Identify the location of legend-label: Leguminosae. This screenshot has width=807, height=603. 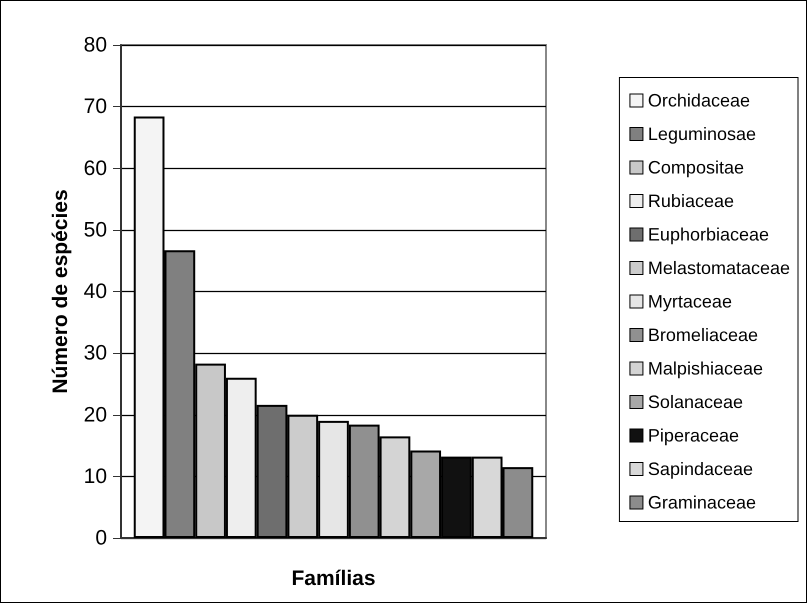
(702, 134).